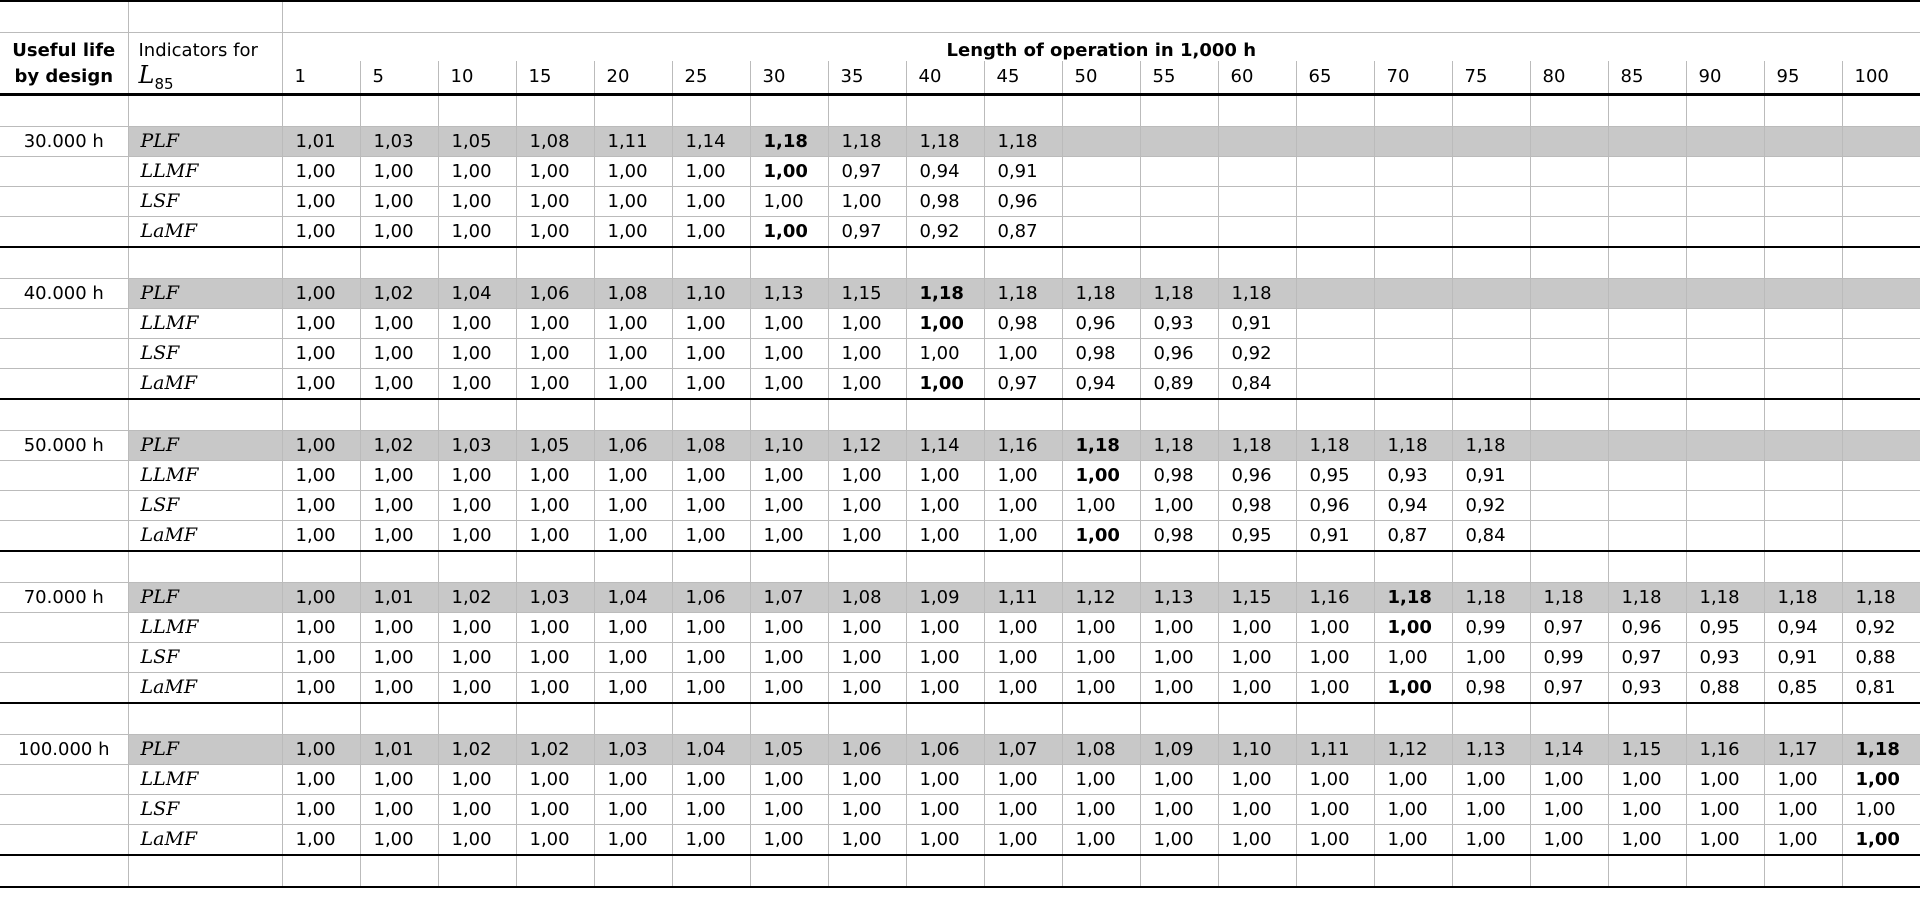  I want to click on value-cell: 1,01, so click(320, 141).